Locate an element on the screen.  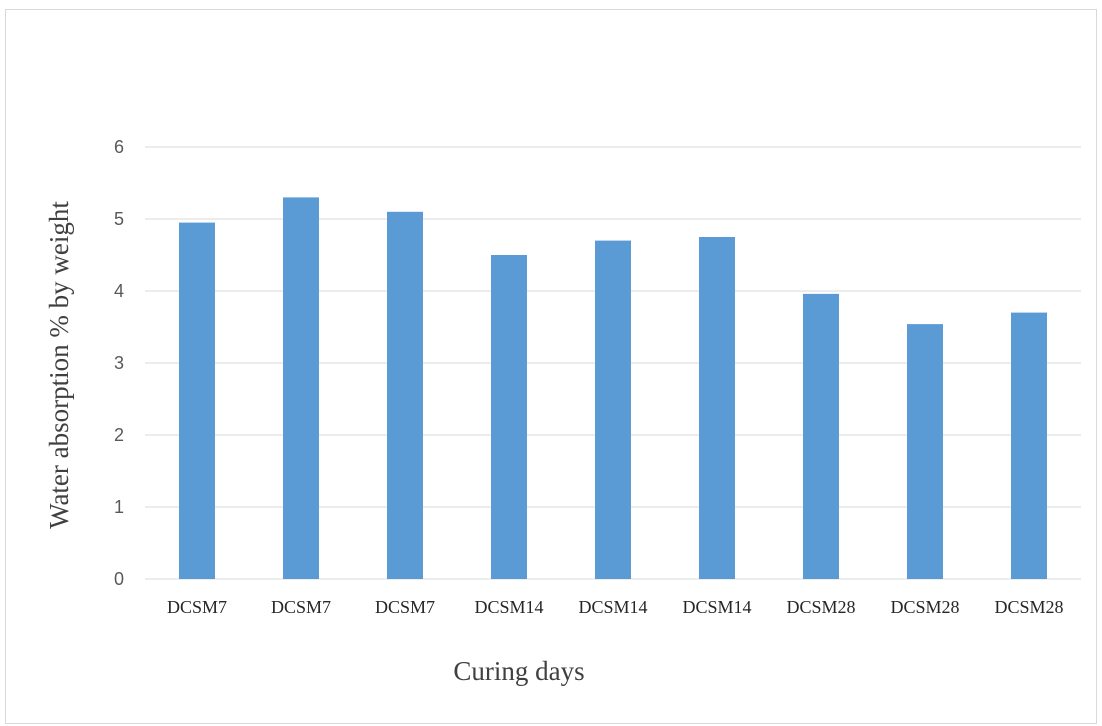
y-tick-label: 3 is located at coordinates (119, 363).